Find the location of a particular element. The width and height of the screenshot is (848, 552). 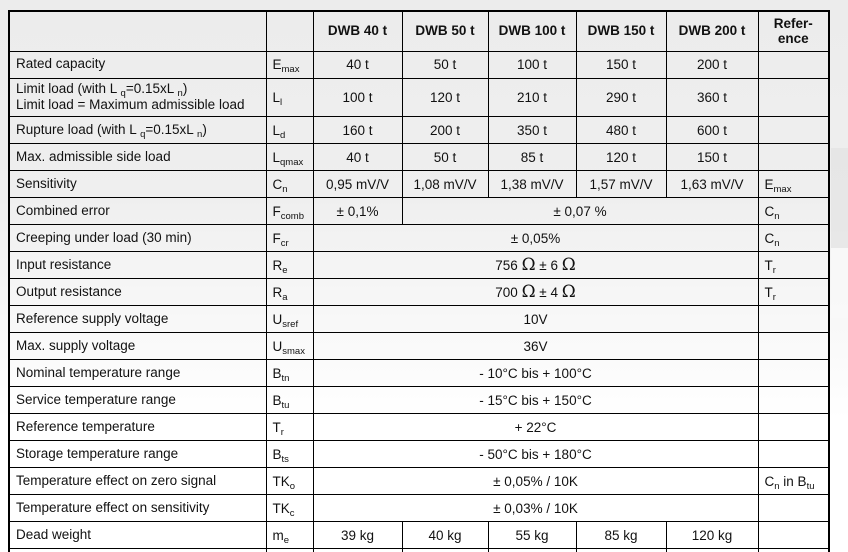

param-name: Max. admissible side load is located at coordinates (137, 157).